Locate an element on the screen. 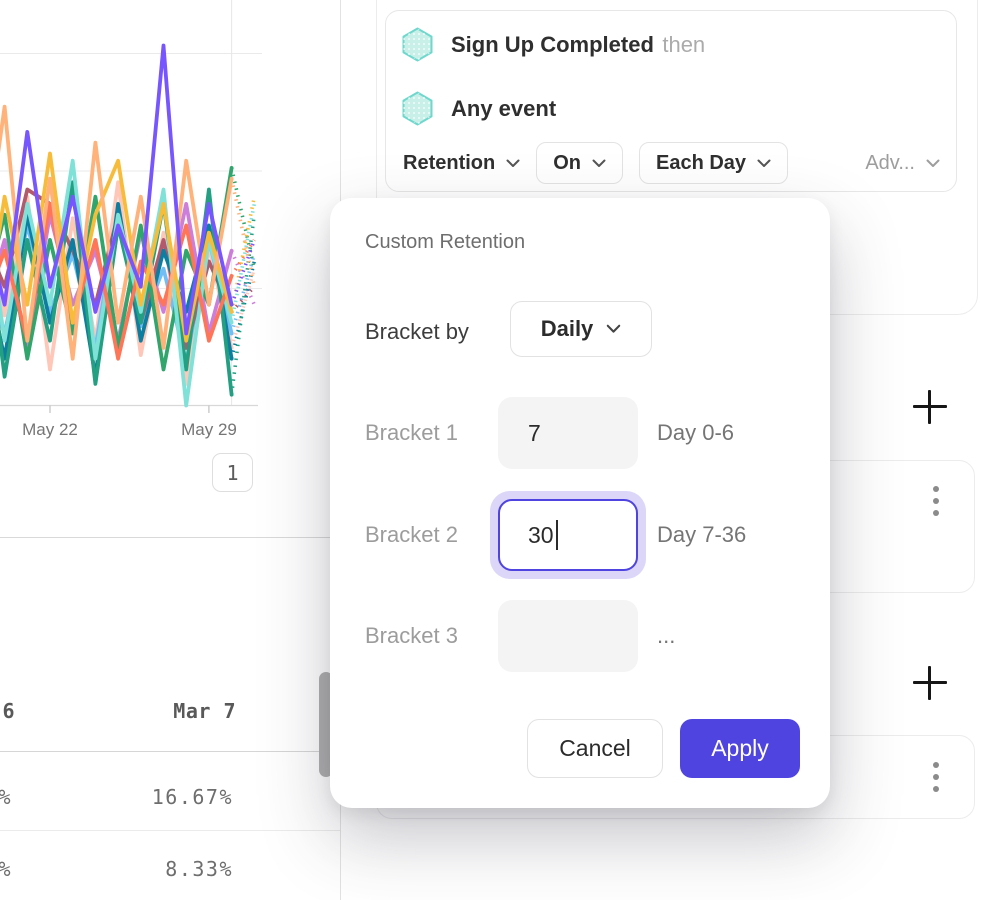  interval-dropdown-label: Each Day is located at coordinates (701, 162).